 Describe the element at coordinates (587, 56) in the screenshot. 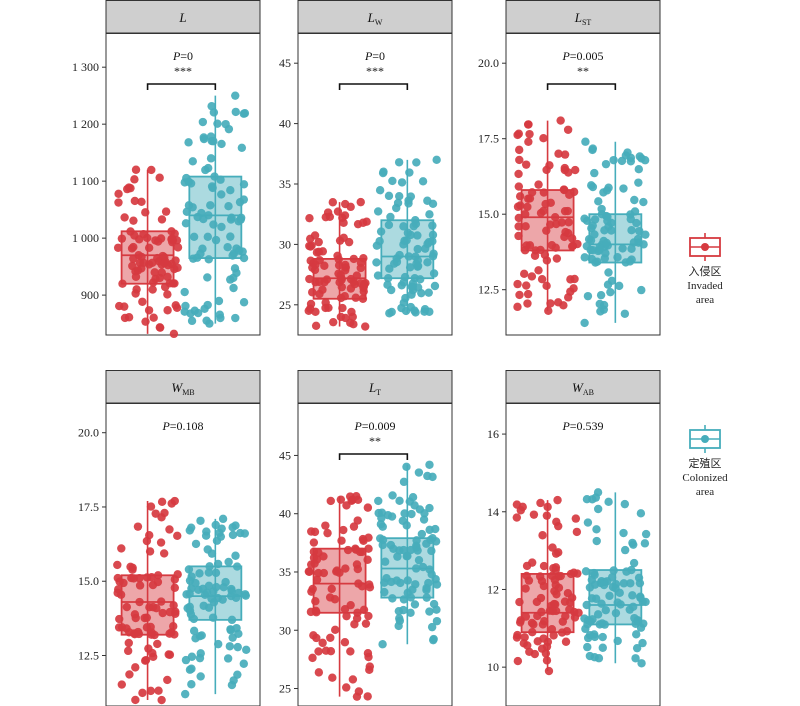

I see `p-value-number: =0.005` at that location.